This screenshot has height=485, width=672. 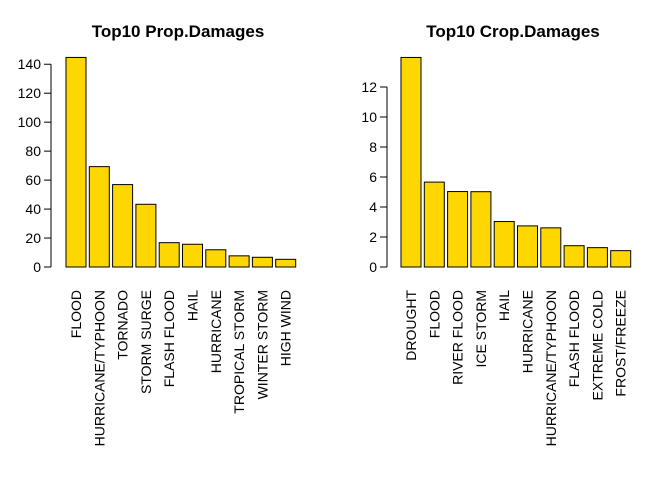 I want to click on prop-y-tick-label: 80, so click(x=33, y=151).